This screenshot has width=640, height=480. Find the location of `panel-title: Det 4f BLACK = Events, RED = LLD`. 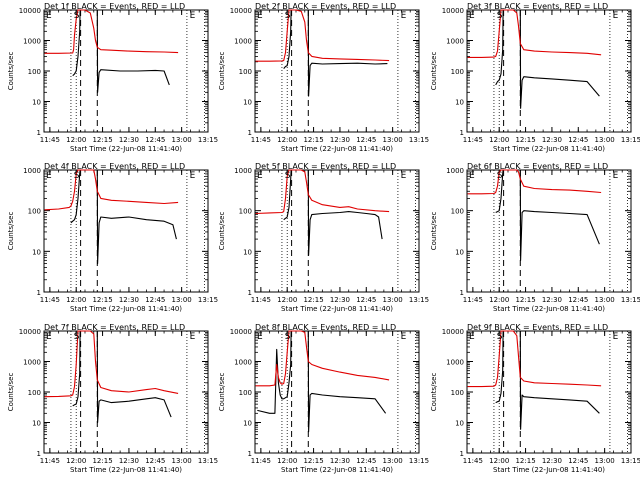

panel-title: Det 4f BLACK = Events, RED = LLD is located at coordinates (114, 166).